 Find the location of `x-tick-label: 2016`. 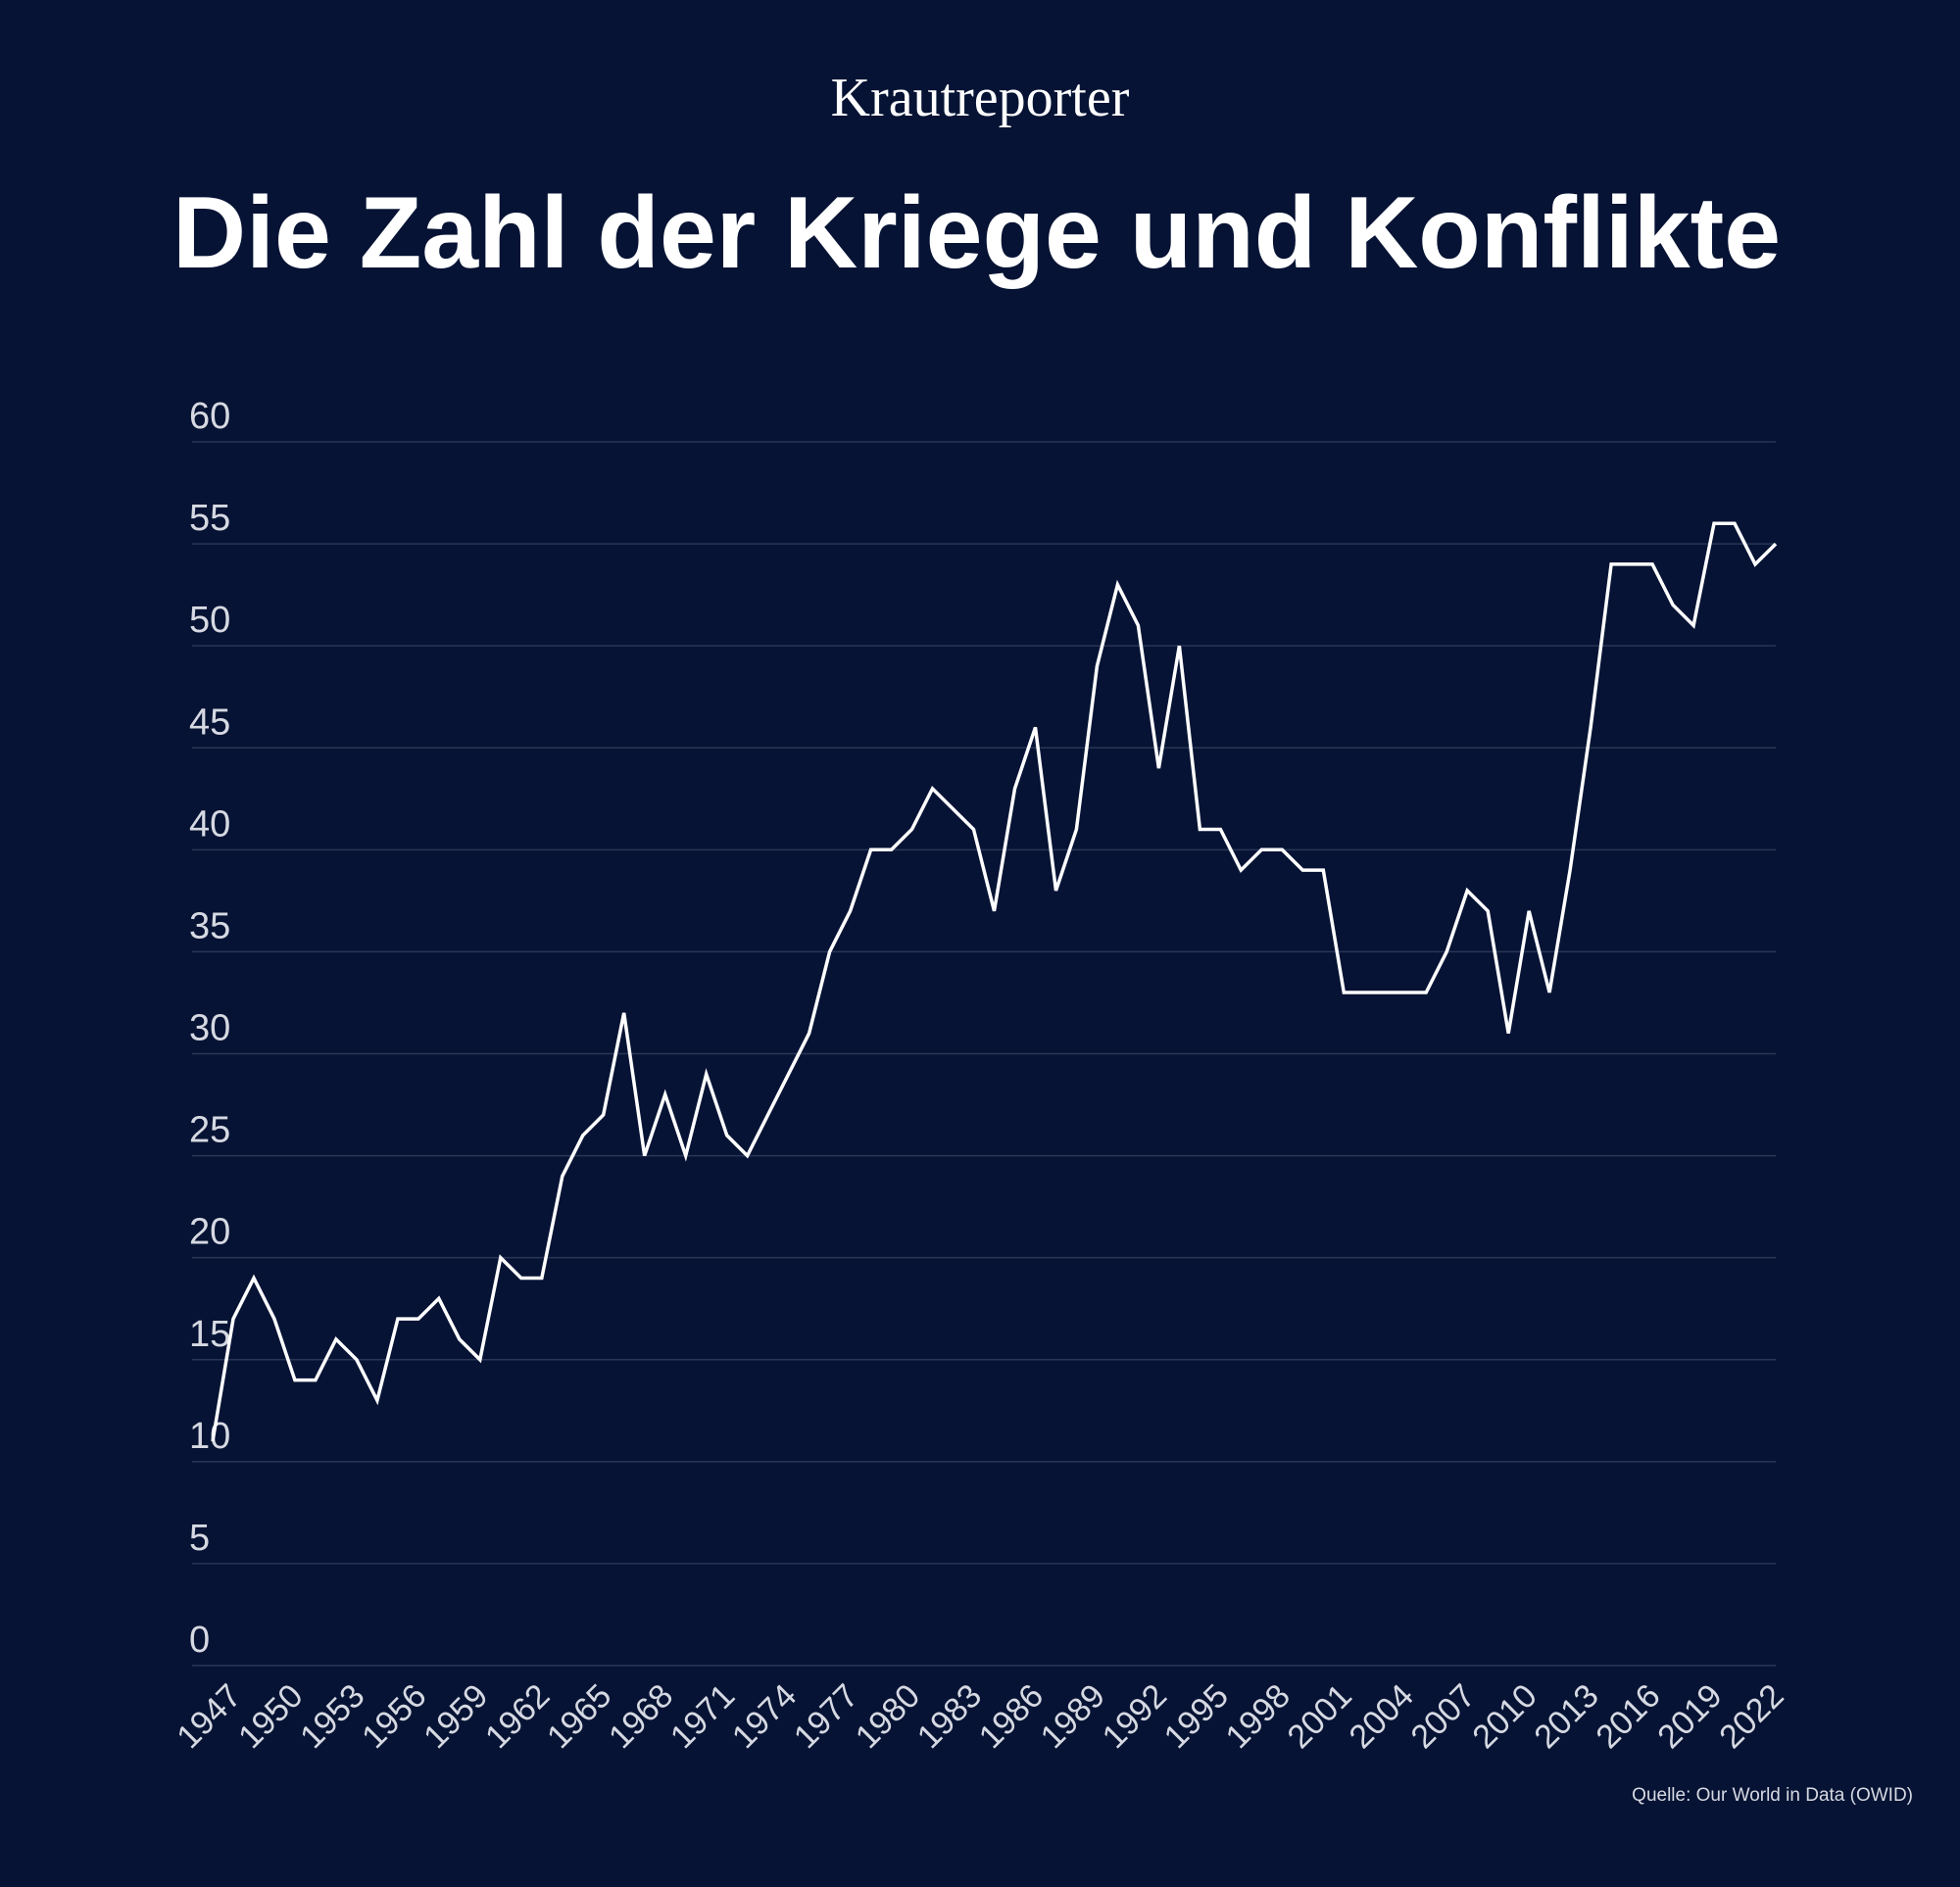

x-tick-label: 2016 is located at coordinates (1628, 1716).